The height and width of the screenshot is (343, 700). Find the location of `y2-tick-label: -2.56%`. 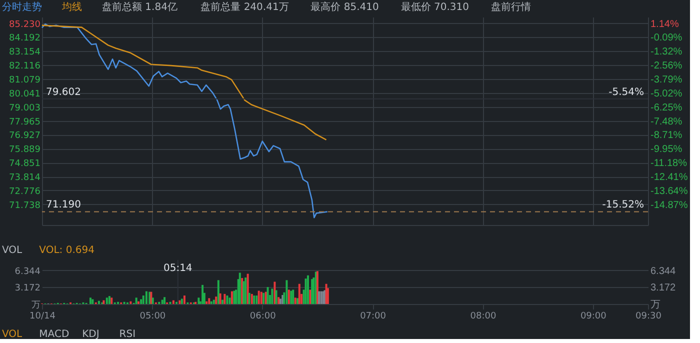

y2-tick-label: -2.56% is located at coordinates (666, 66).